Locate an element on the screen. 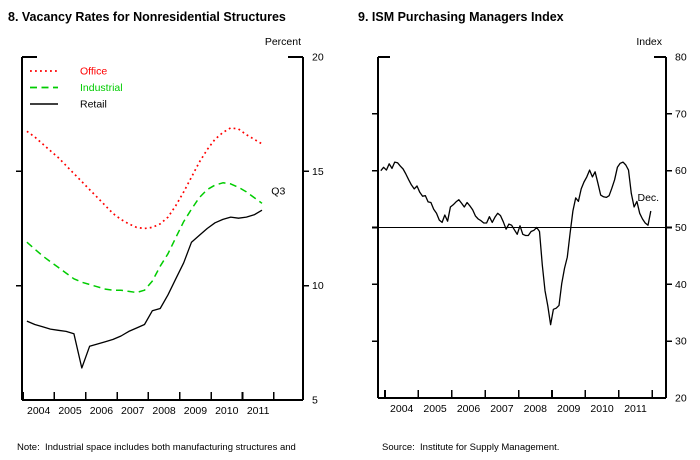 The image size is (700, 460). y-tick-label: 50 is located at coordinates (681, 228).